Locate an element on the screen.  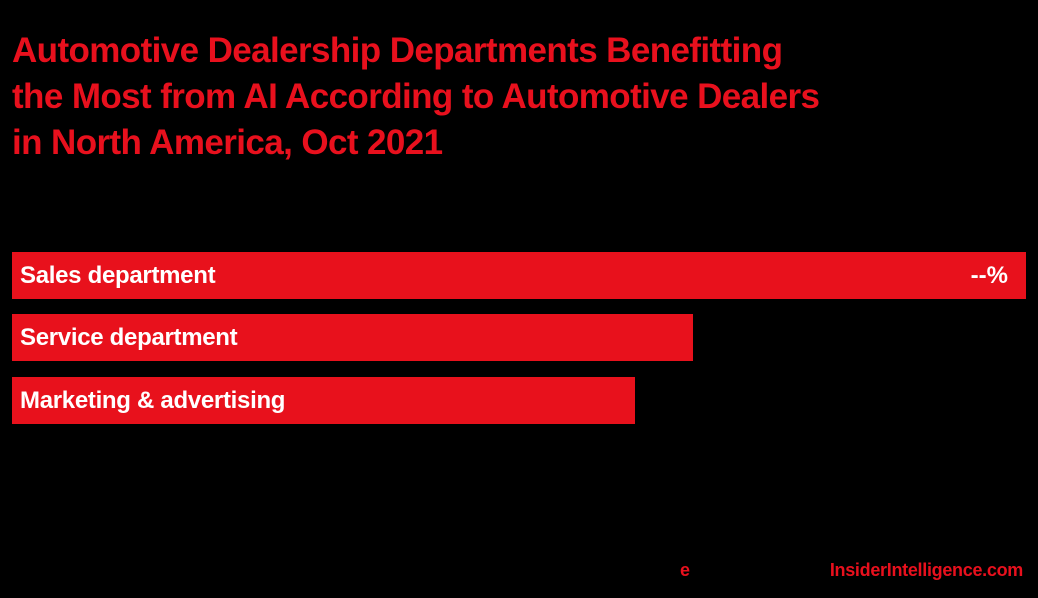
bar-service-department: Service department is located at coordinates (352, 337).